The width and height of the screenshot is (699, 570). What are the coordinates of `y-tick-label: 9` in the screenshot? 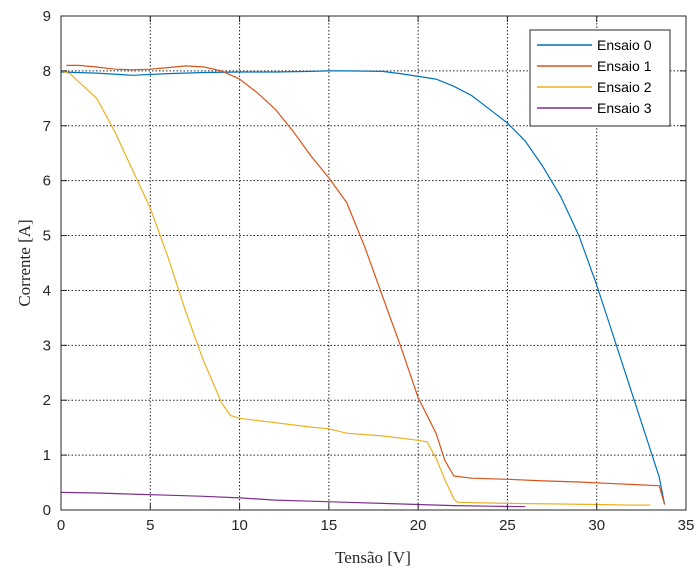 It's located at (47, 16).